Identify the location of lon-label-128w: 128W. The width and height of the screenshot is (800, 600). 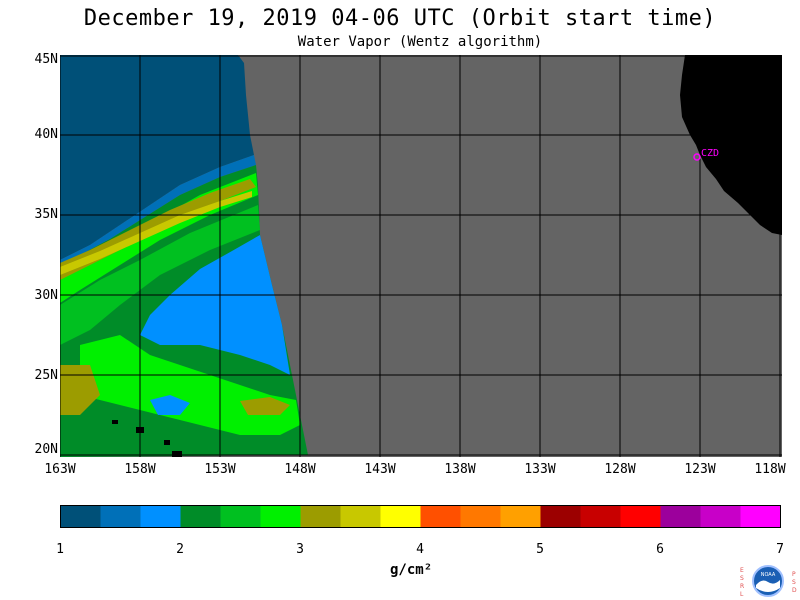
(620, 469).